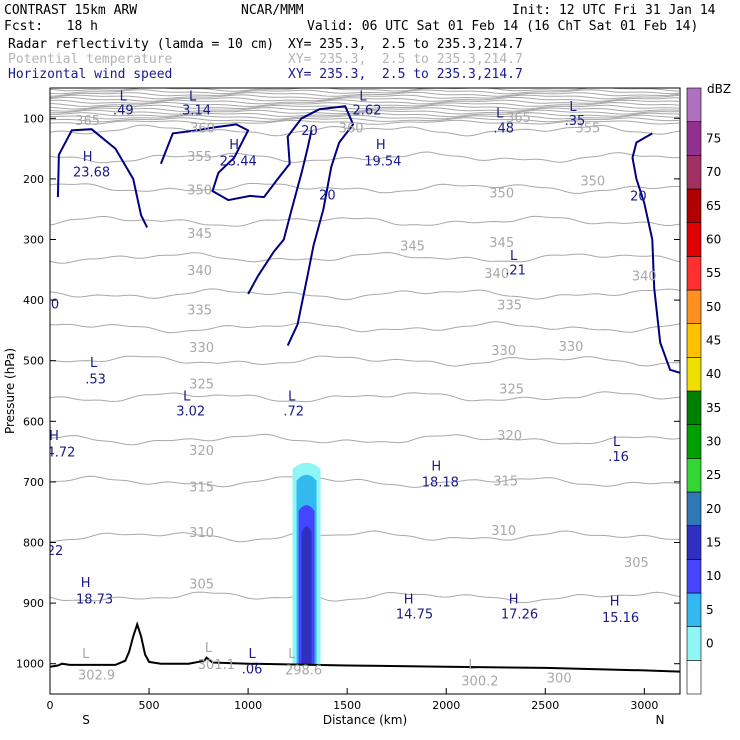  I want to click on colorbar-level-label: 70, so click(713, 172).